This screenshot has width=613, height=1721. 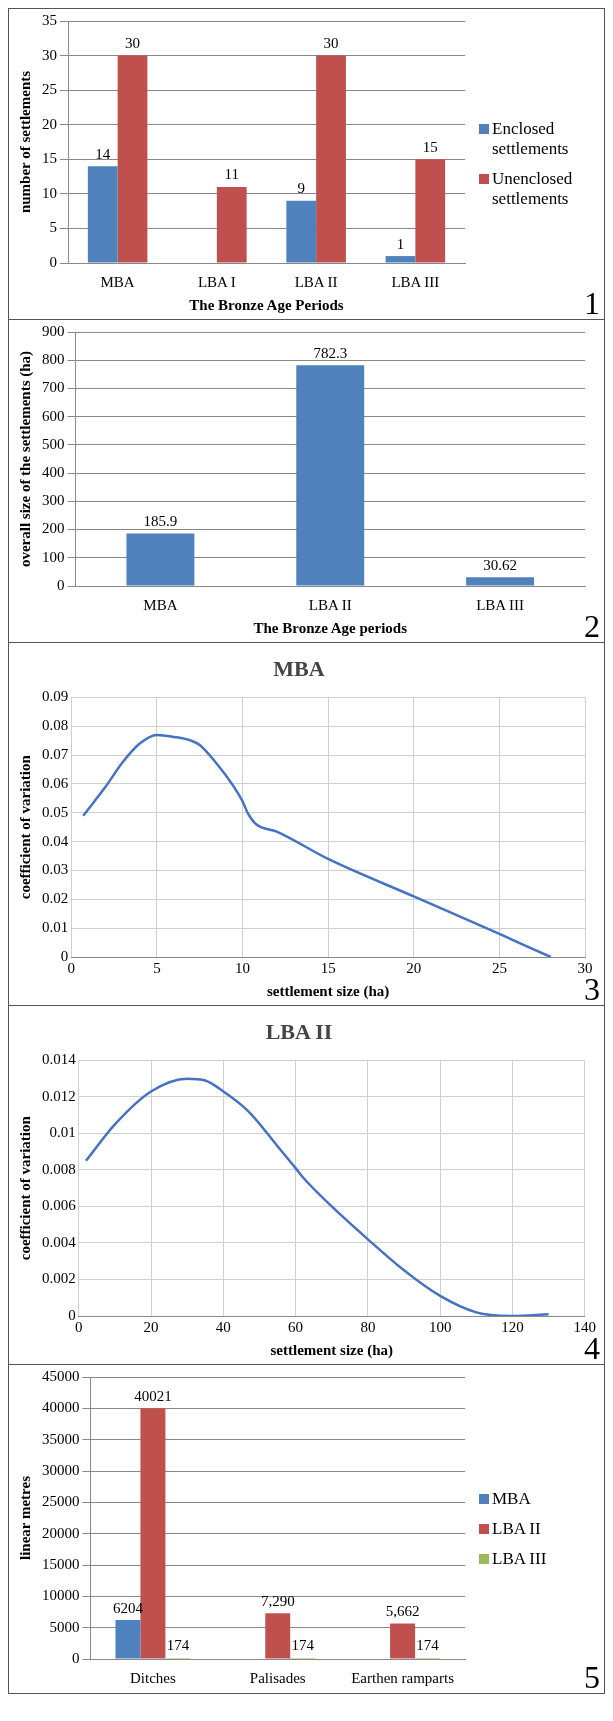 What do you see at coordinates (328, 991) in the screenshot?
I see `x-axis-title: settlement size (ha)` at bounding box center [328, 991].